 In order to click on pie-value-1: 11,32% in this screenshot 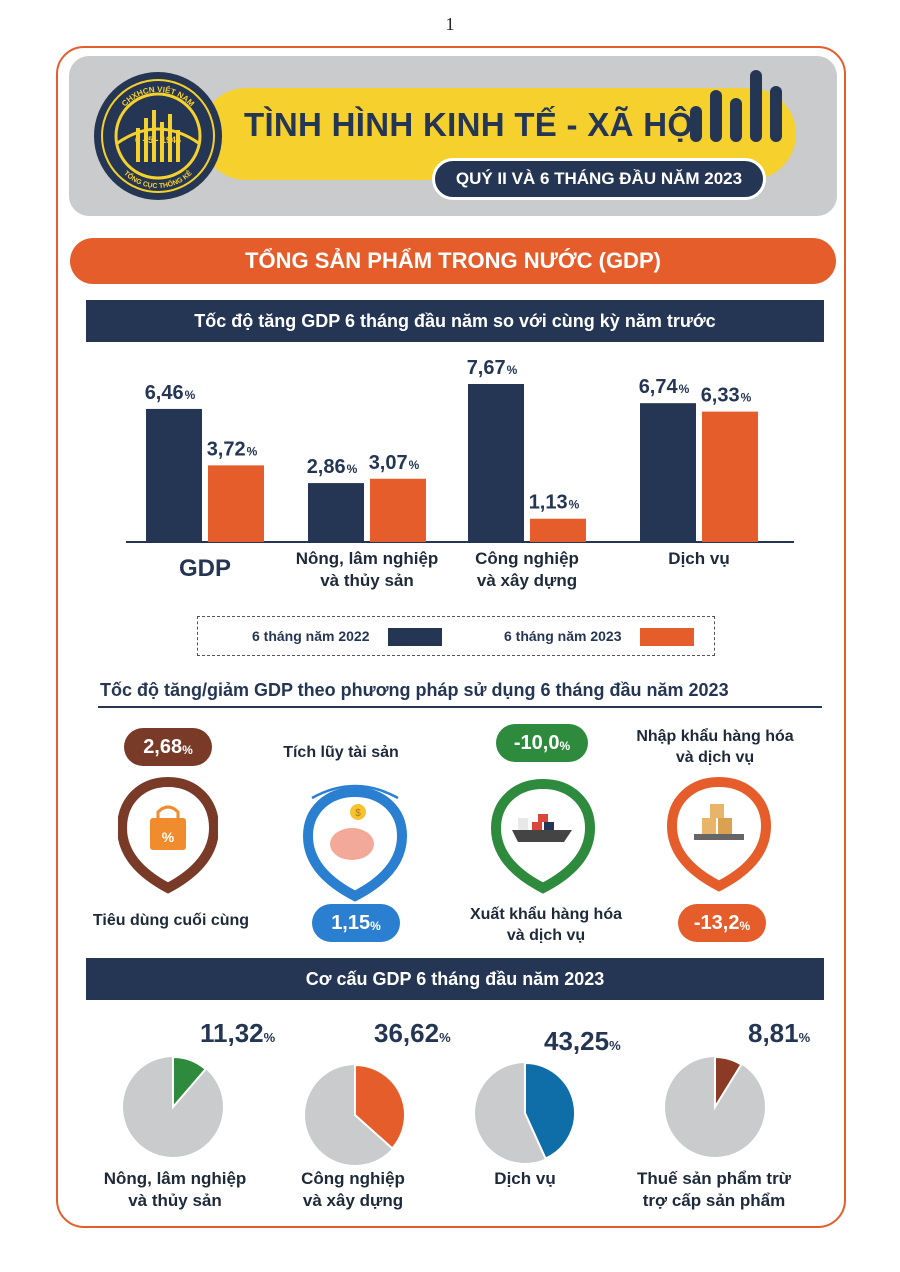, I will do `click(238, 1033)`.